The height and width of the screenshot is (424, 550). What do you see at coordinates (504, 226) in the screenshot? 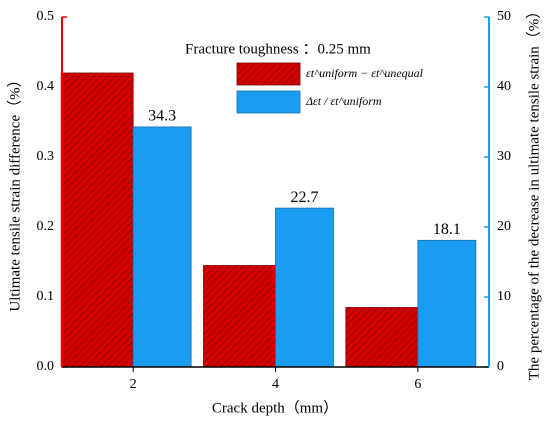
I see `y2-tick-label: 20` at bounding box center [504, 226].